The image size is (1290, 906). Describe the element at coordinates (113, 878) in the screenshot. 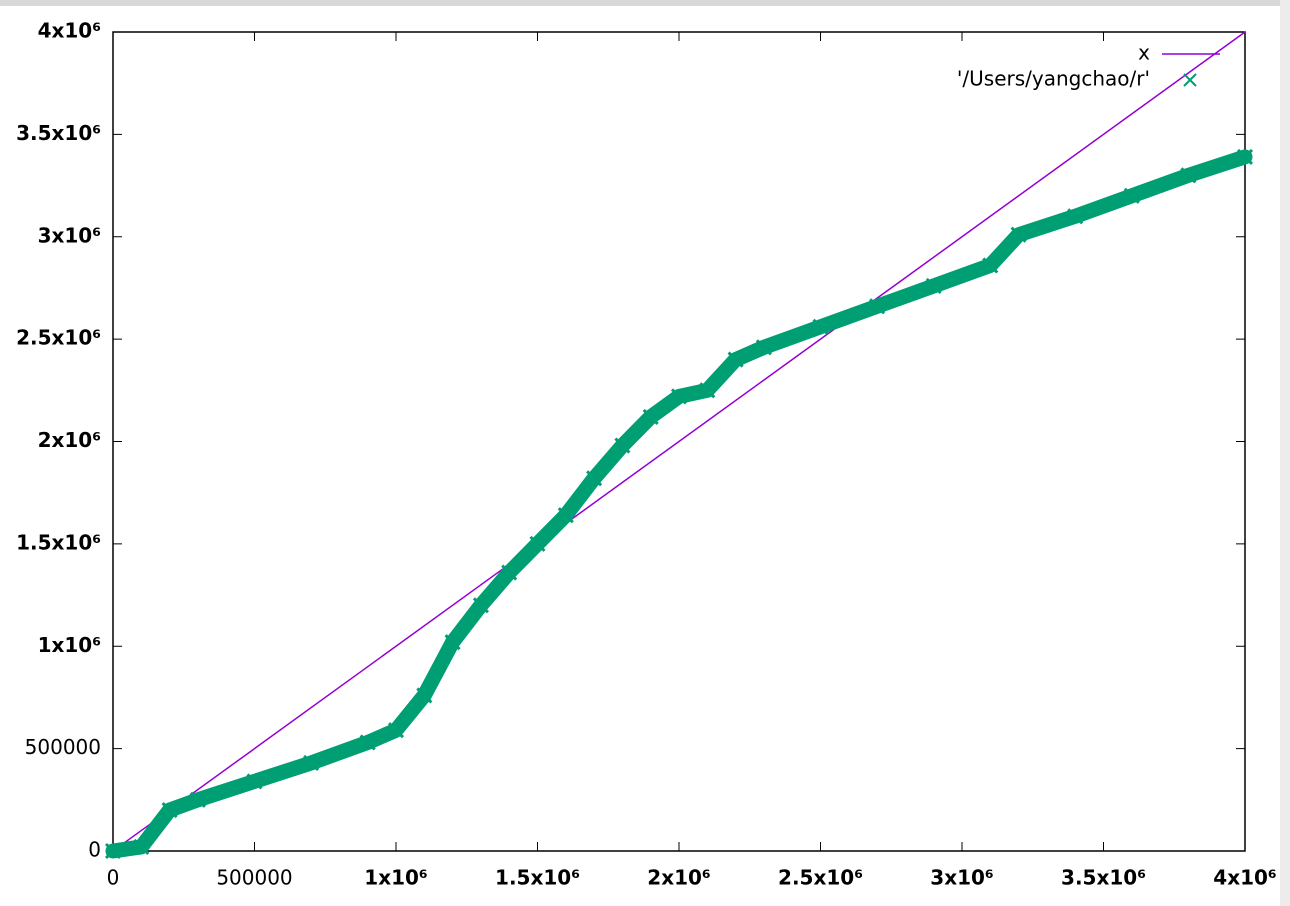

I see `x-tick-label: 0` at that location.